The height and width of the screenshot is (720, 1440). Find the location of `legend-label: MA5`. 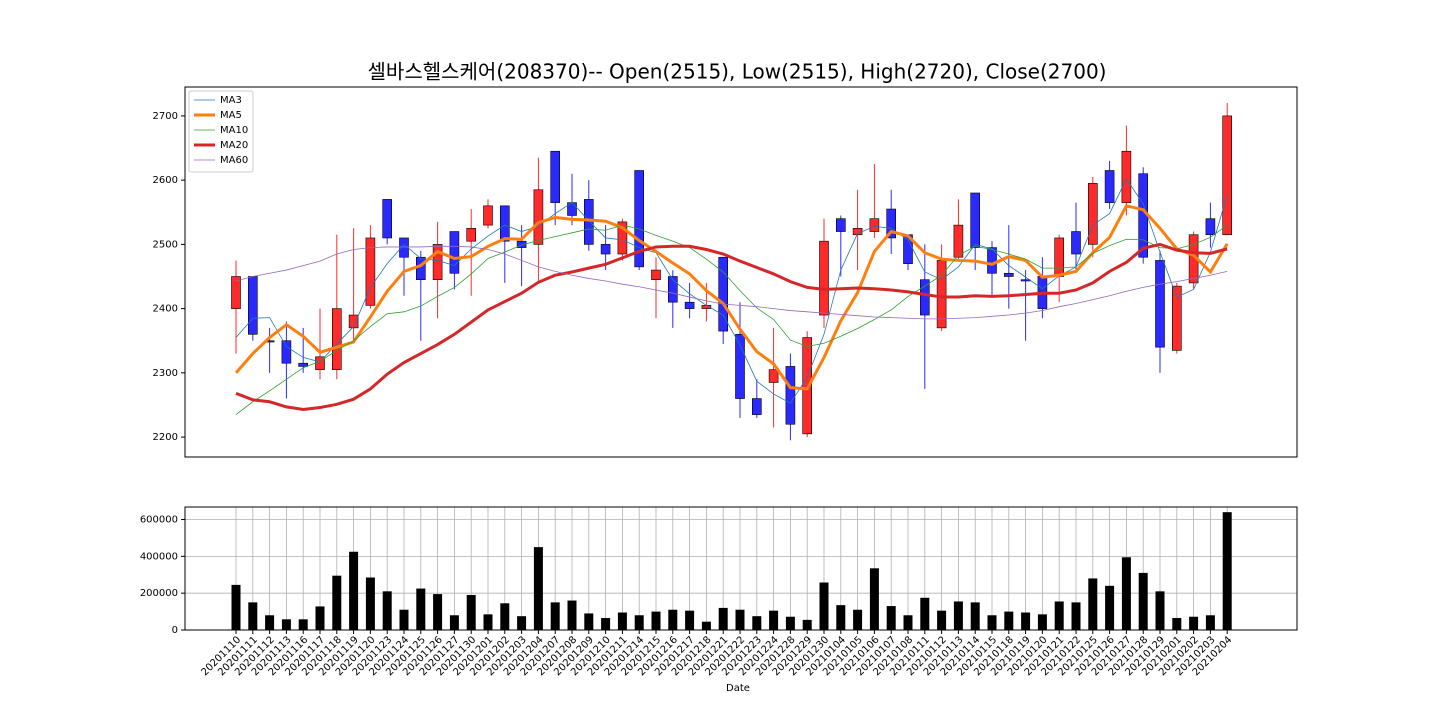

legend-label: MA5 is located at coordinates (231, 115).